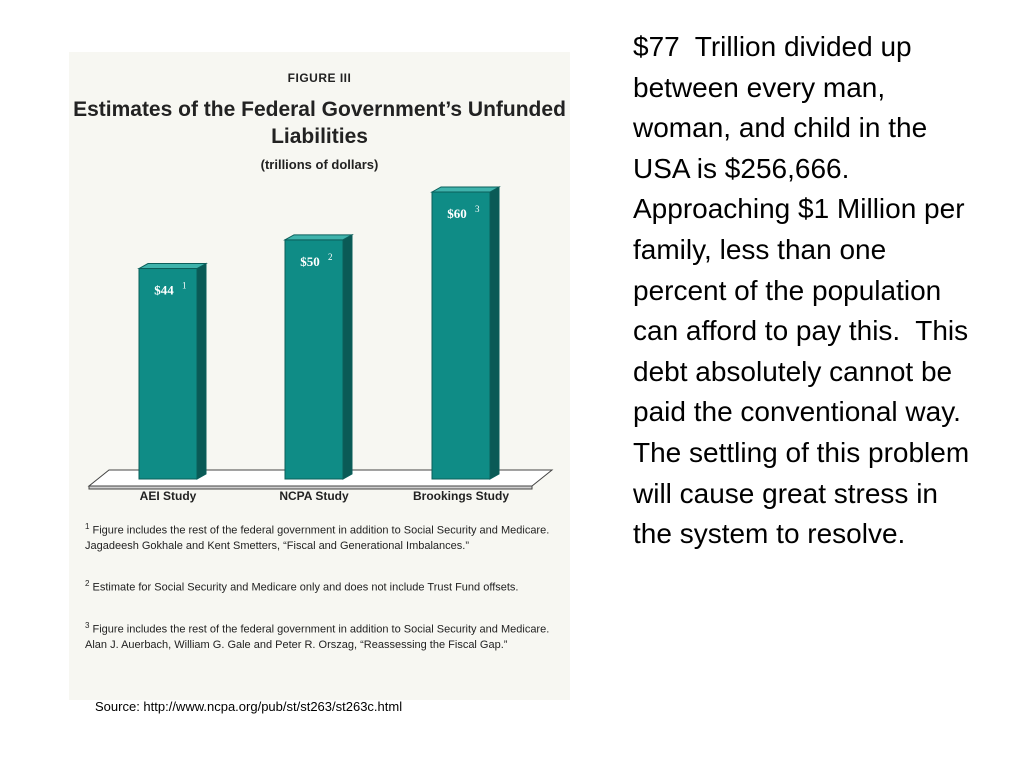  I want to click on bar-2-top, so click(318, 237).